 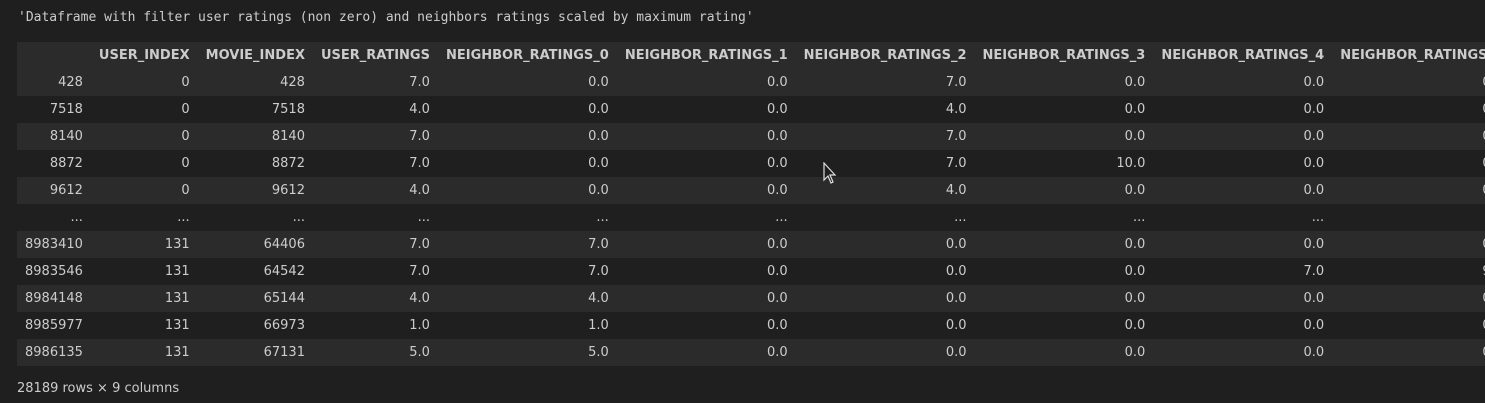 I want to click on table-cell: 67131, so click(x=255, y=352).